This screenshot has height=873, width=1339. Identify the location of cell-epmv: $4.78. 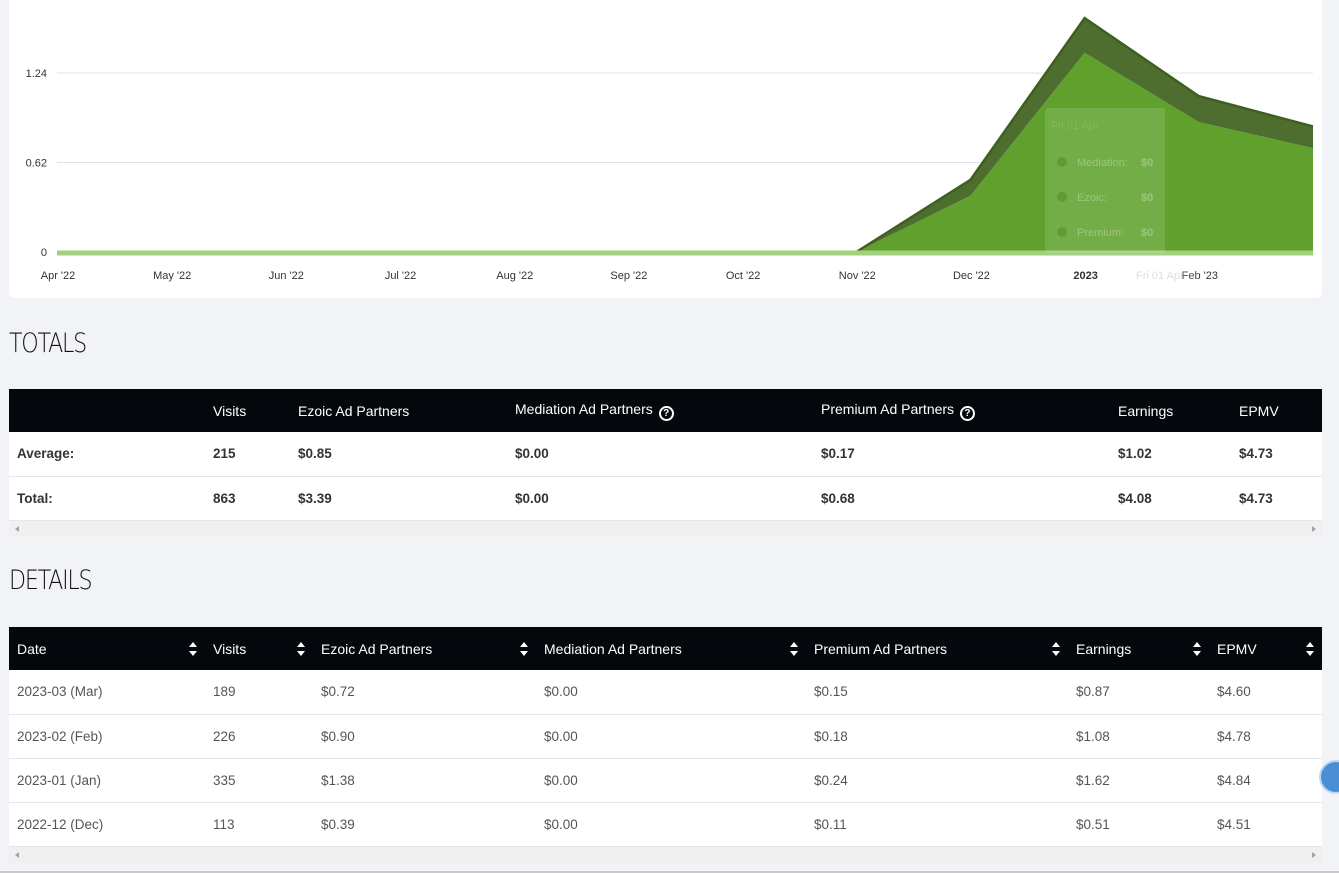
(1265, 736).